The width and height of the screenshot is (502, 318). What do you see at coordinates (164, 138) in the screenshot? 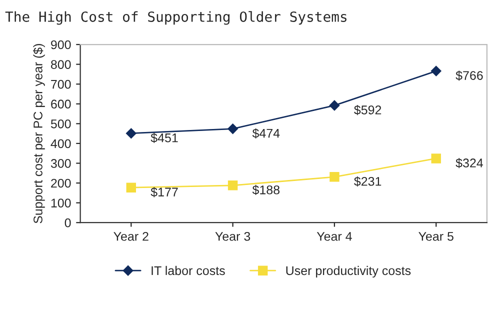
I see `data-label: $451` at bounding box center [164, 138].